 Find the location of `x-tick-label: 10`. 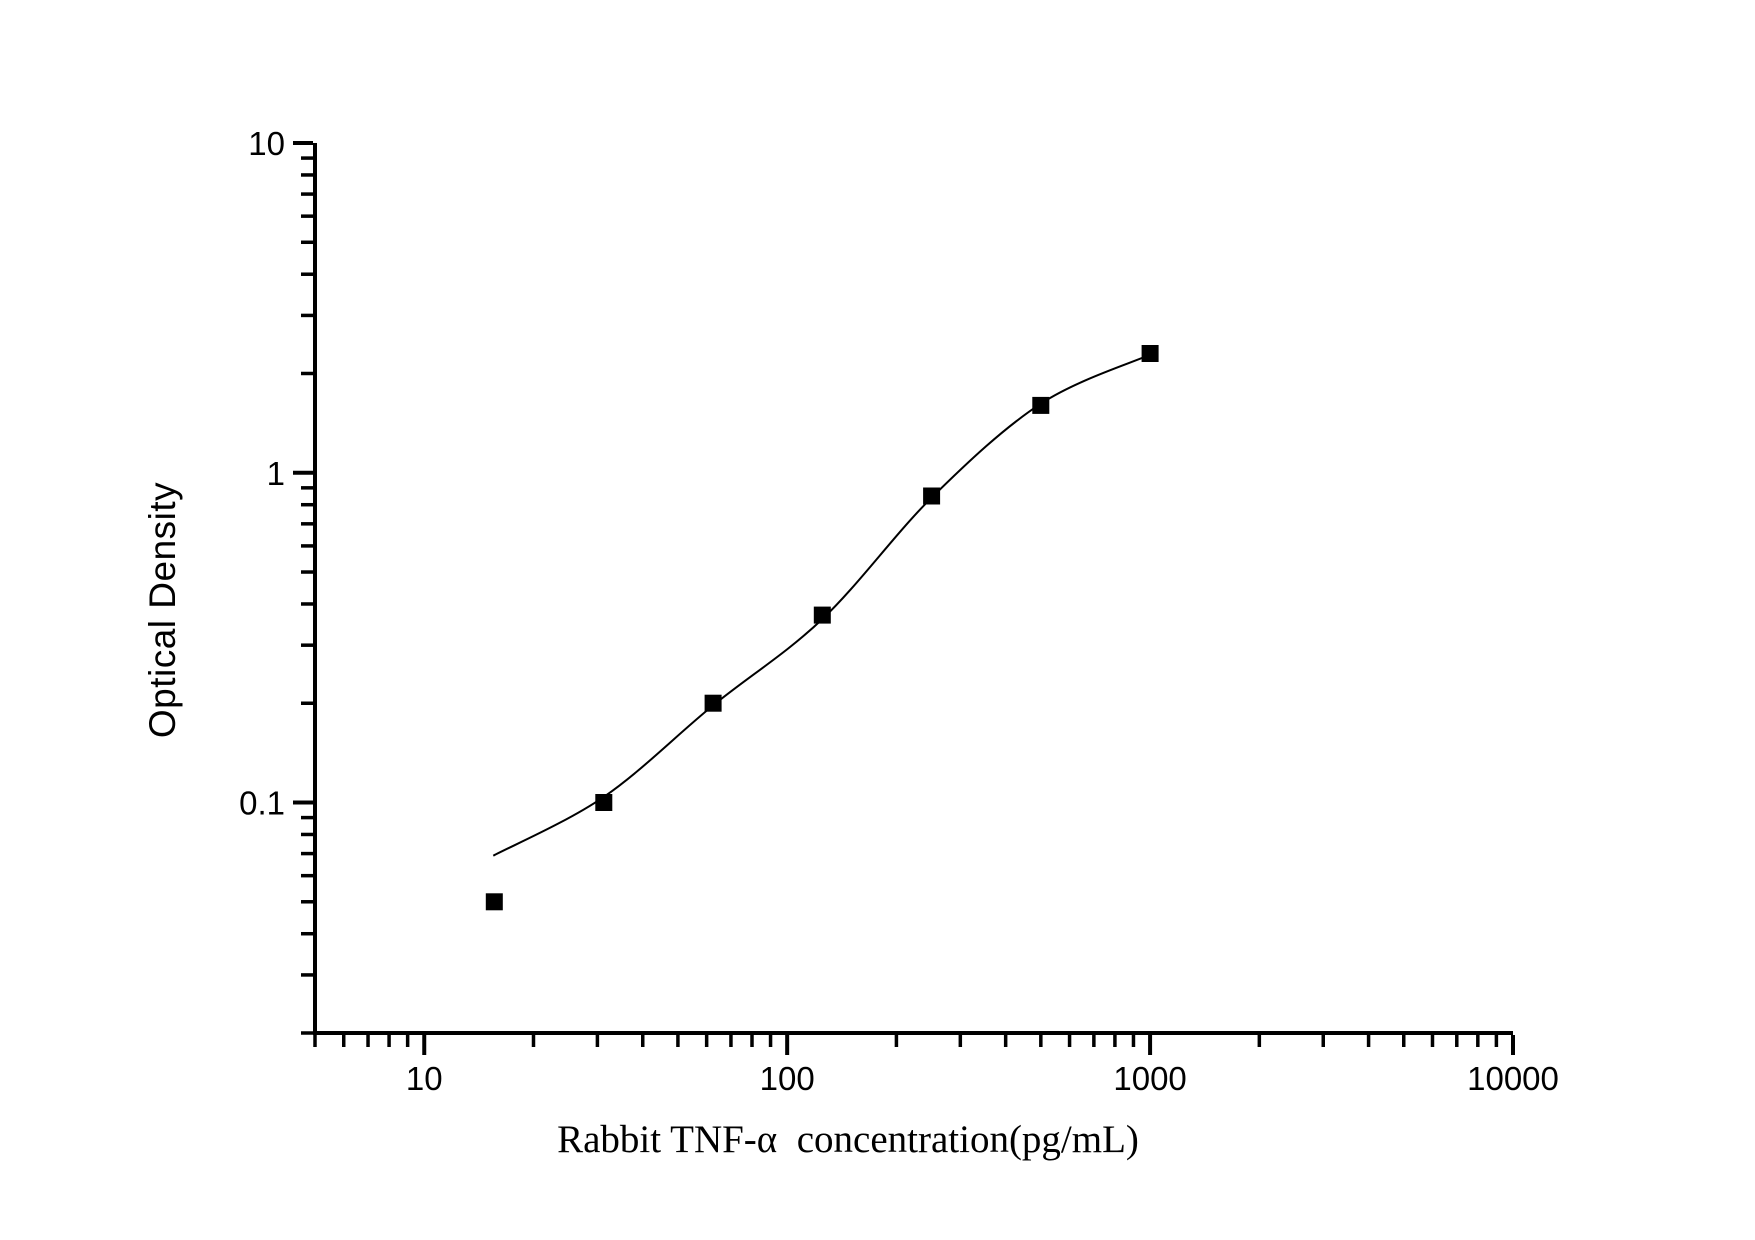

x-tick-label: 10 is located at coordinates (424, 1078).